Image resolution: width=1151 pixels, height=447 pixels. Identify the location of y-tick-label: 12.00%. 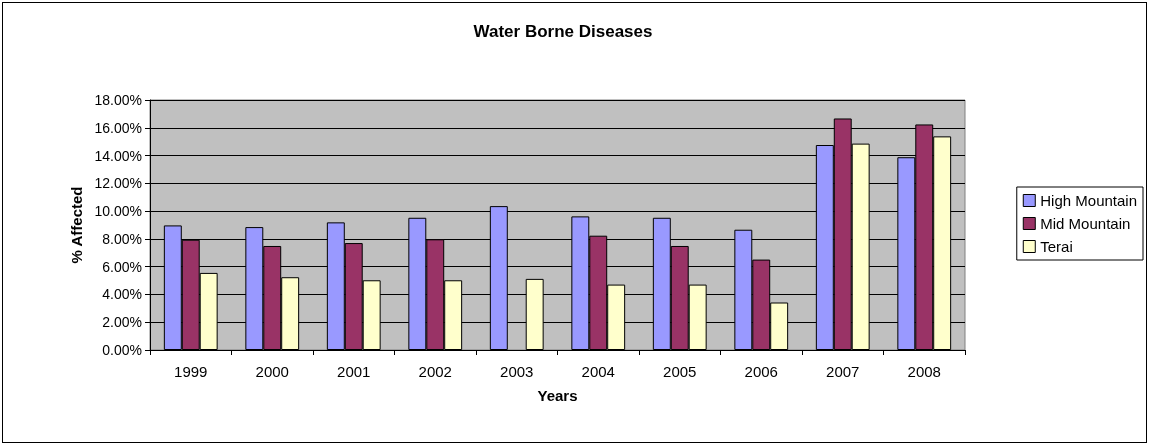
(118, 183).